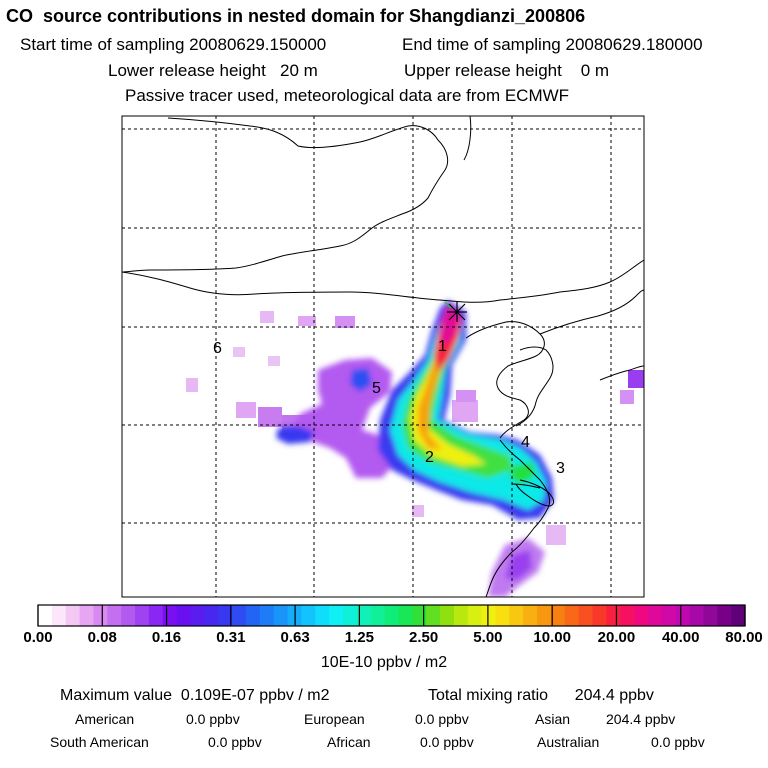 The height and width of the screenshot is (768, 768). Describe the element at coordinates (595, 70) in the screenshot. I see `upper-height-value: 0 m` at that location.